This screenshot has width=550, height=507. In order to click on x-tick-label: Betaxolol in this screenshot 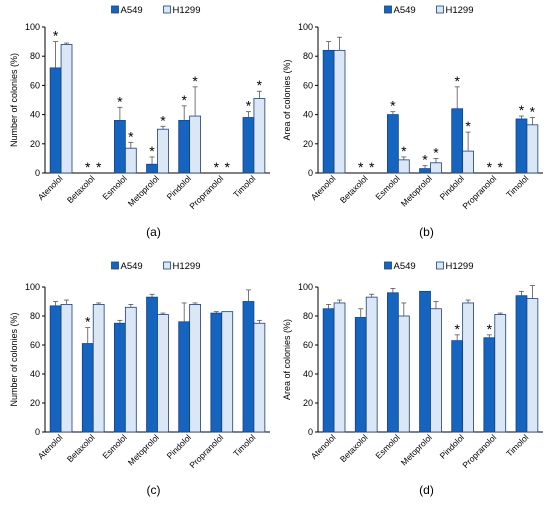, I will do `click(354, 189)`.